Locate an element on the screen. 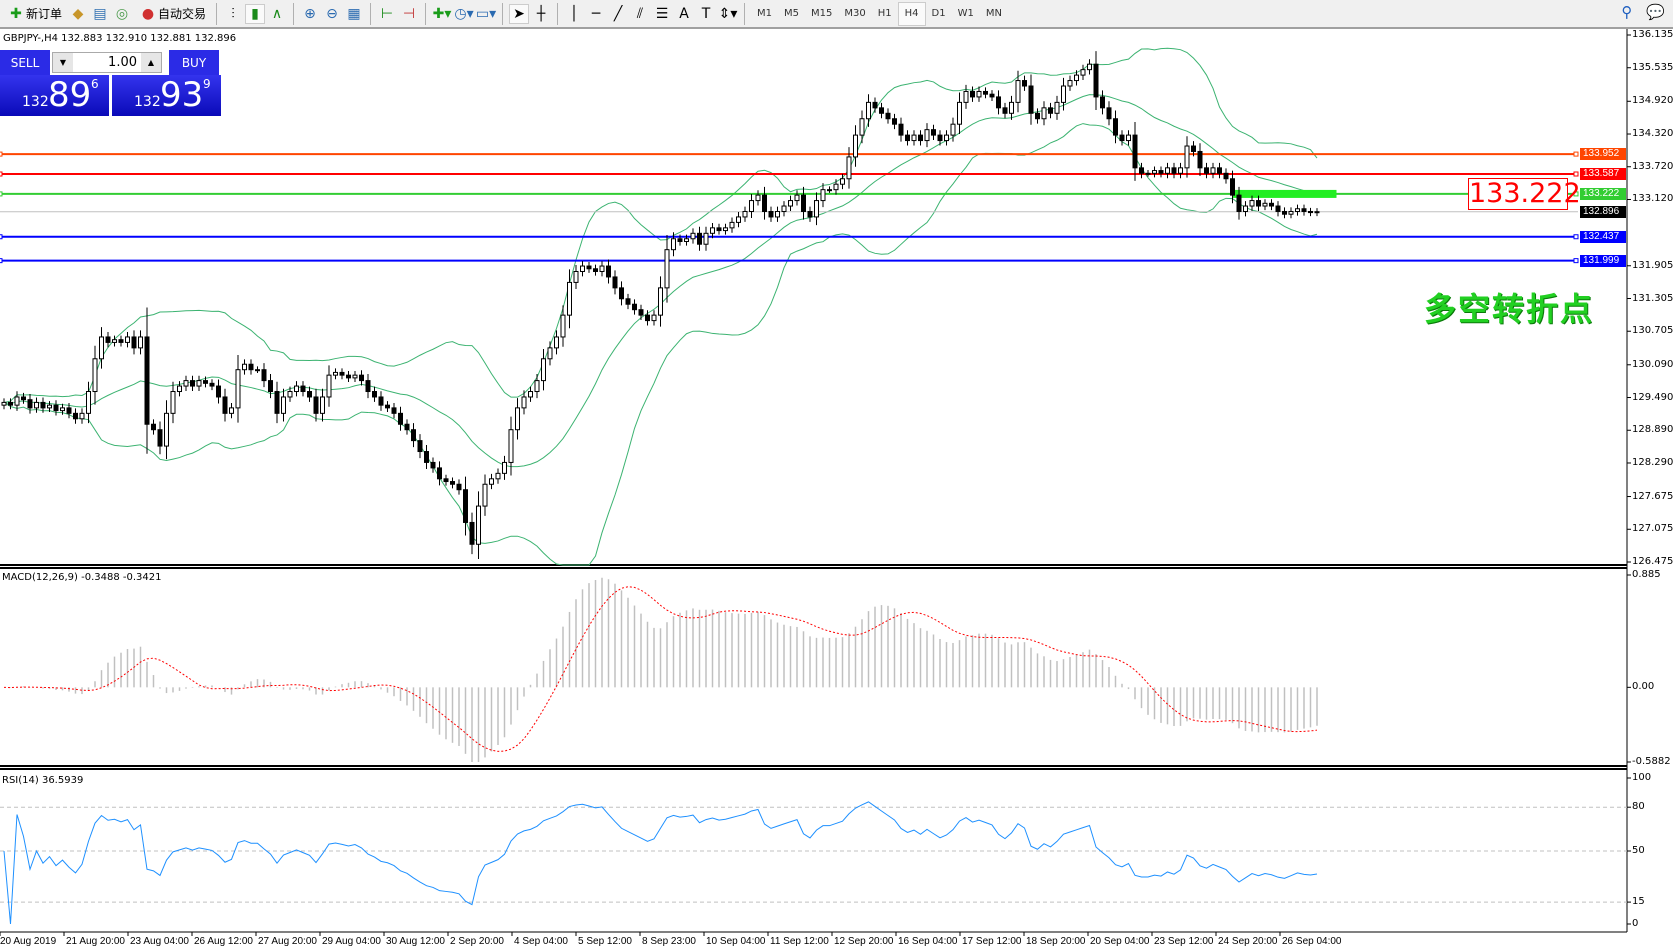 The width and height of the screenshot is (1673, 951). sell-button: SELL is located at coordinates (25, 63).